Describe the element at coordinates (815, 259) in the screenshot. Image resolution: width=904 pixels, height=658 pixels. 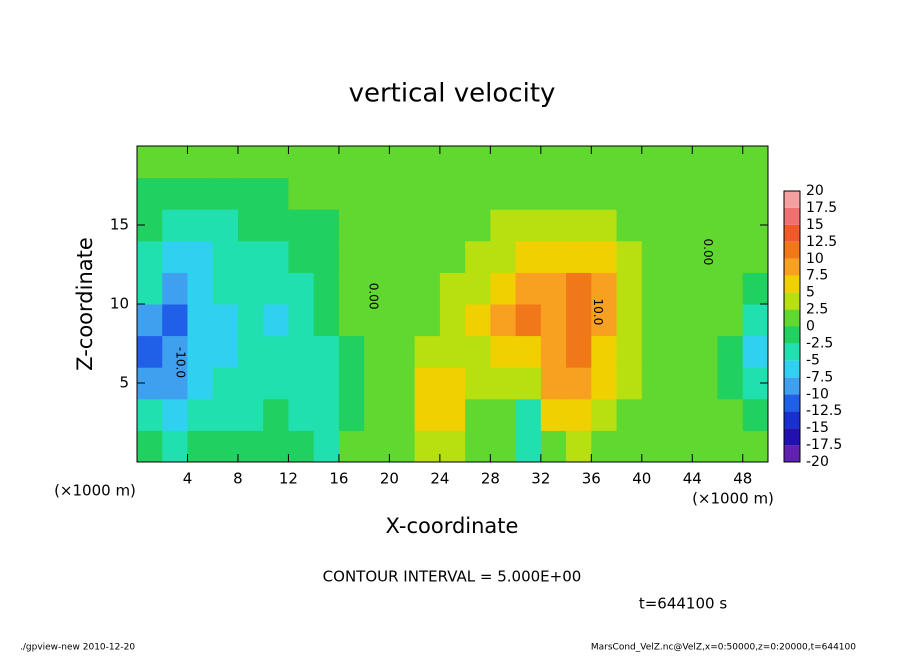
I see `colorbar-label: 10` at that location.